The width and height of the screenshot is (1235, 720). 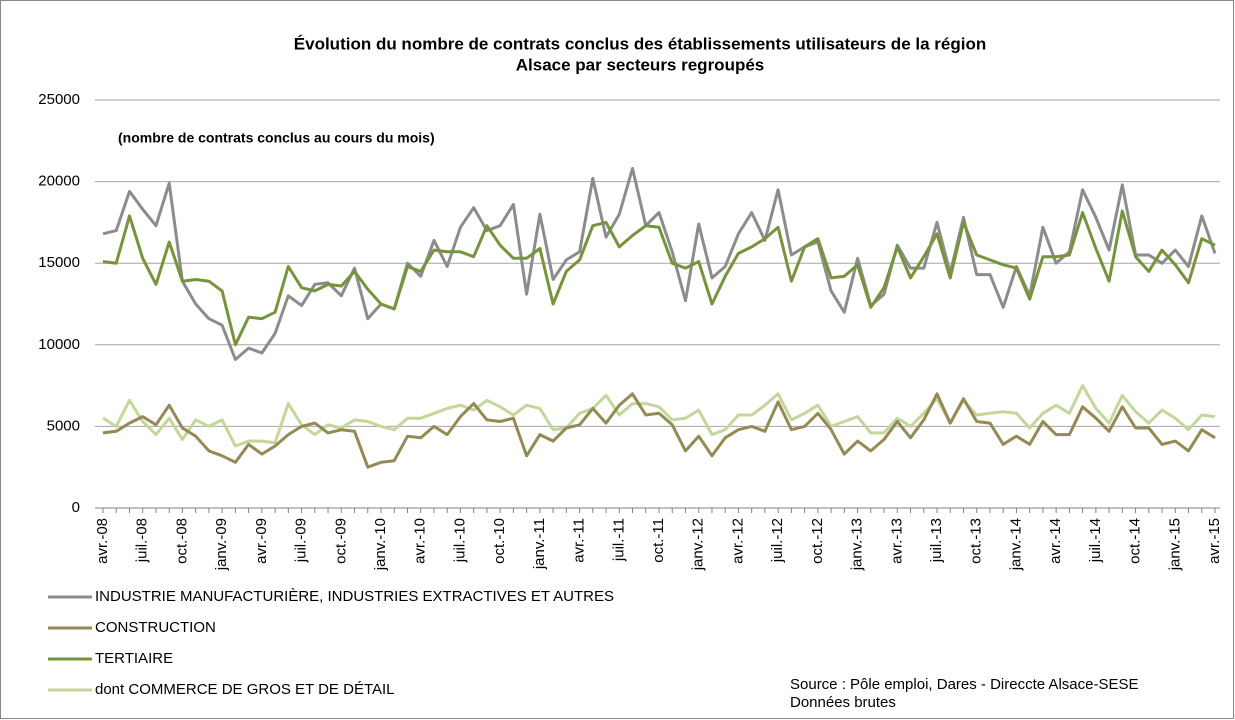 I want to click on x-tick-label: juil.-14, so click(x=1095, y=540).